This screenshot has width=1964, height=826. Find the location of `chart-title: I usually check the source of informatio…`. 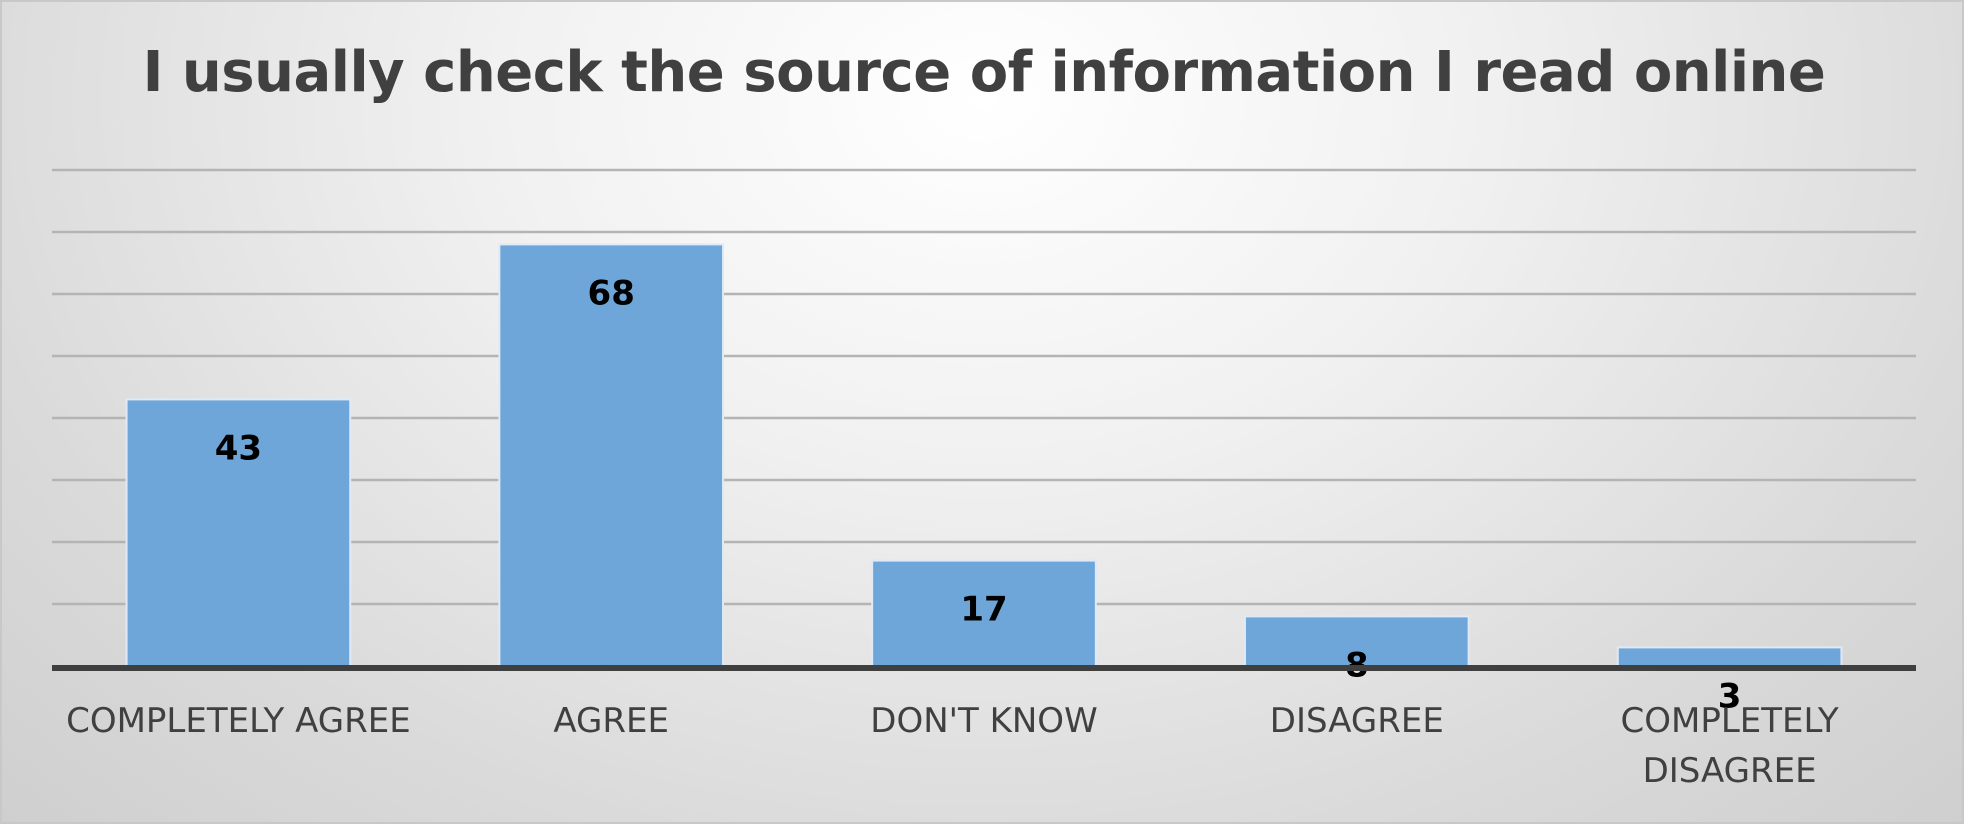

chart-title: I usually check the source of informatio… is located at coordinates (984, 72).